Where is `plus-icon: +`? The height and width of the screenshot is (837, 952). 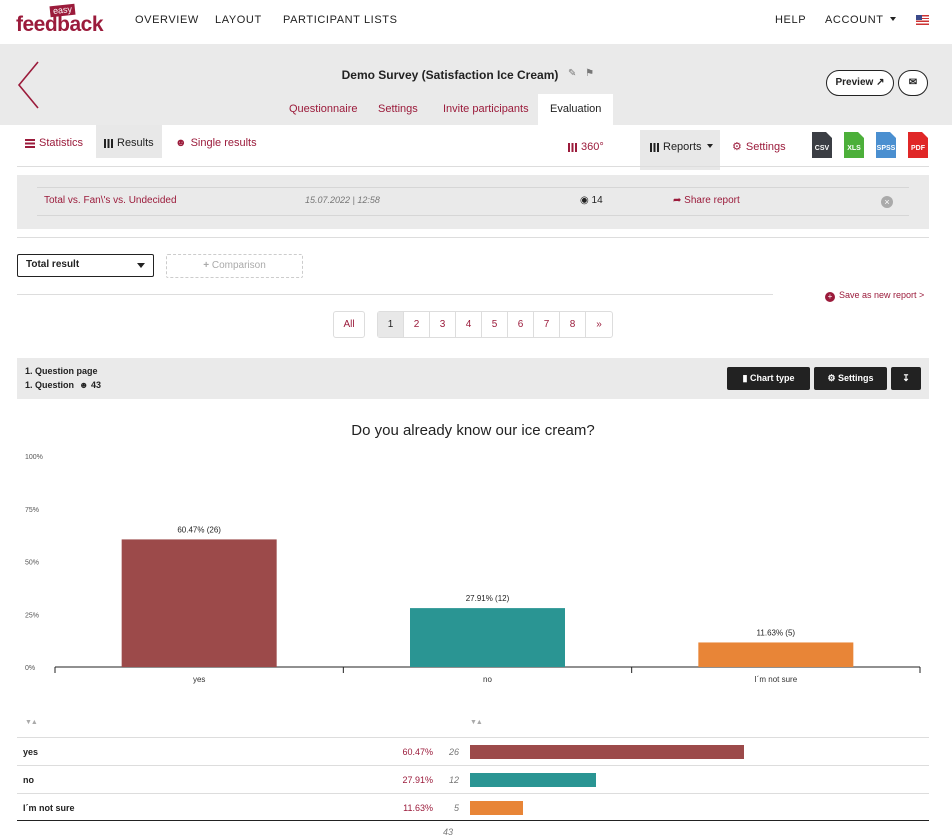 plus-icon: + is located at coordinates (206, 265).